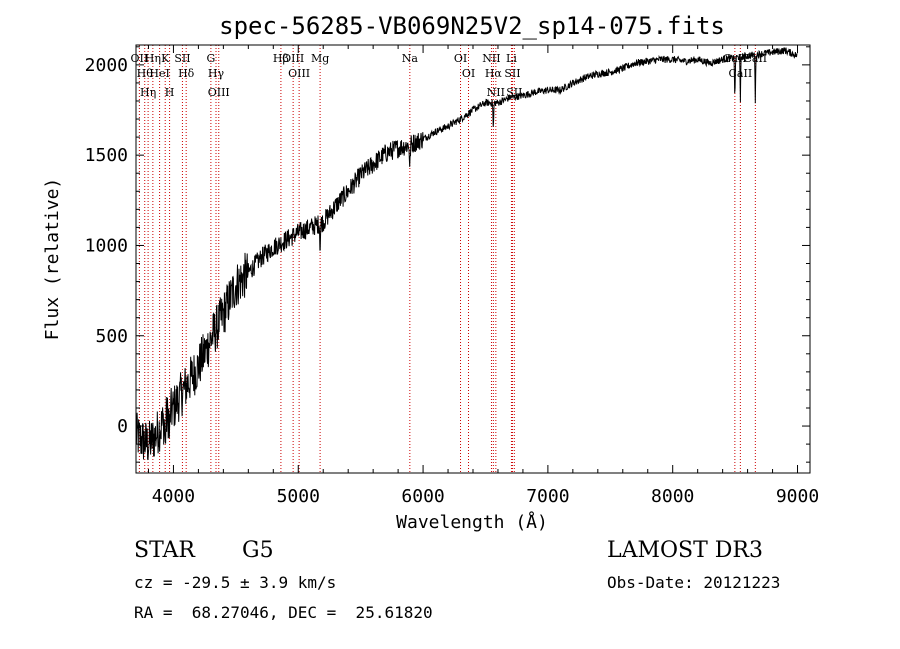 The image size is (900, 649). What do you see at coordinates (320, 58) in the screenshot?
I see `spectral-line-label-15: Mg` at bounding box center [320, 58].